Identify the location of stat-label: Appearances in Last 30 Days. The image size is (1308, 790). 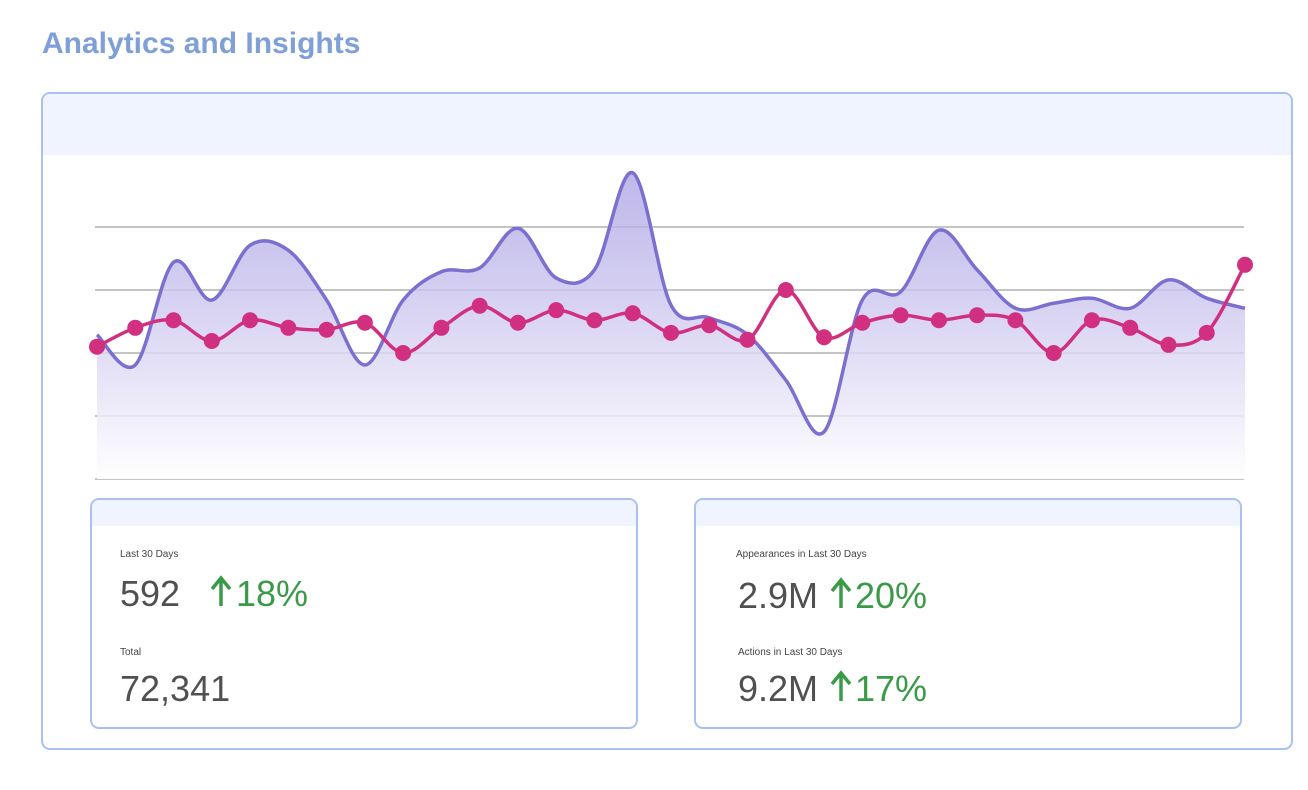
(801, 554).